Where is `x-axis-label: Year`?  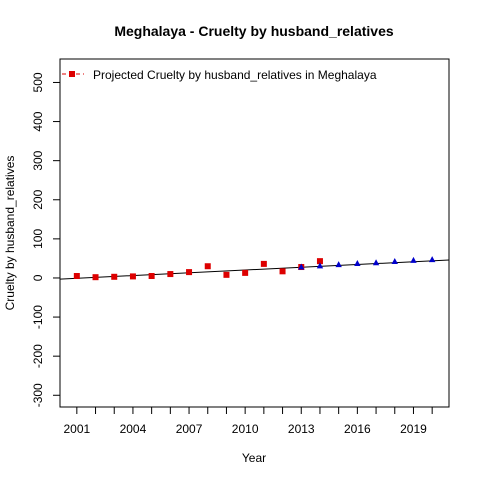
x-axis-label: Year is located at coordinates (254, 458).